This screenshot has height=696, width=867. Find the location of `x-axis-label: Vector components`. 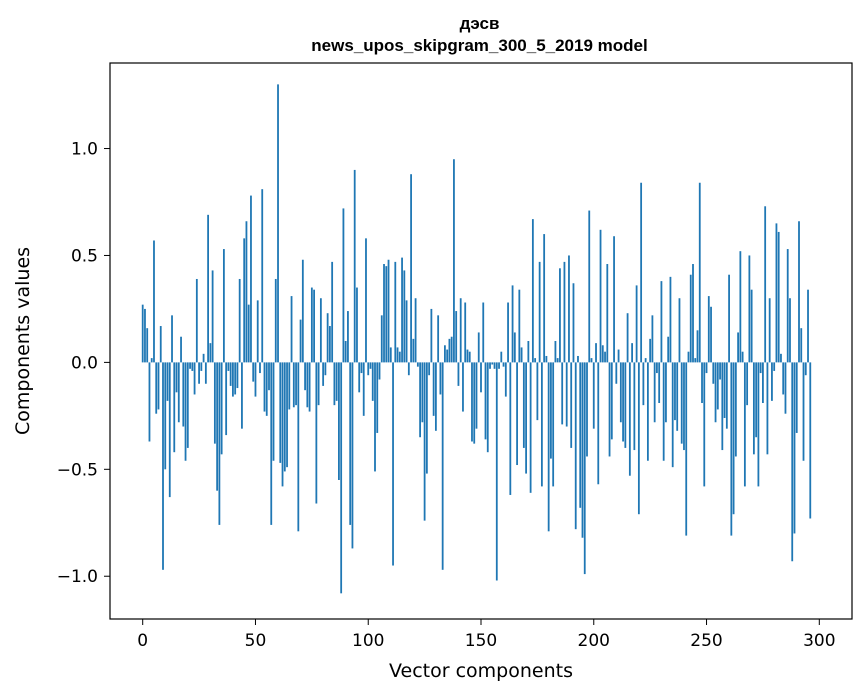

x-axis-label: Vector components is located at coordinates (481, 671).